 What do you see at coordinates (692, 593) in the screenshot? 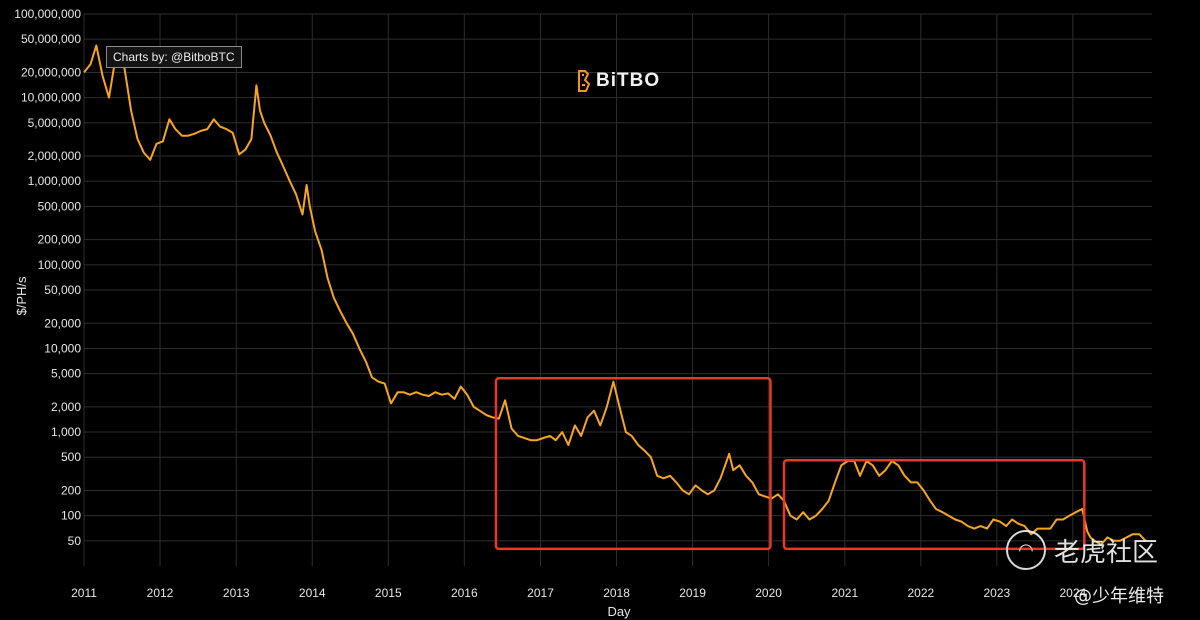
I see `x-tick-label: 2019` at bounding box center [692, 593].